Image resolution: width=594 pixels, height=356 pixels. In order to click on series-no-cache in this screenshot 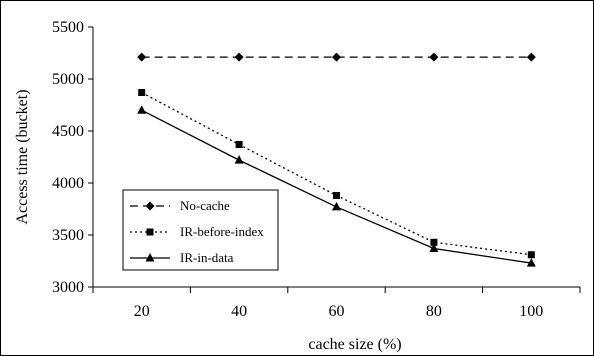, I will do `click(336, 57)`.